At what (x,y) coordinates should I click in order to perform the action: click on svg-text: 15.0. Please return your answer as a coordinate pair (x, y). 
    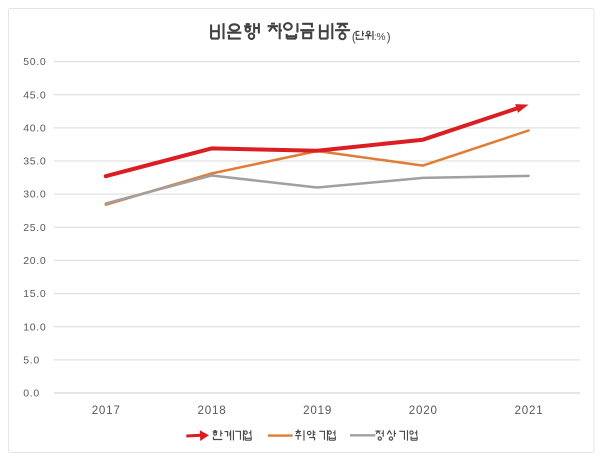
    Looking at the image, I should click on (34, 294).